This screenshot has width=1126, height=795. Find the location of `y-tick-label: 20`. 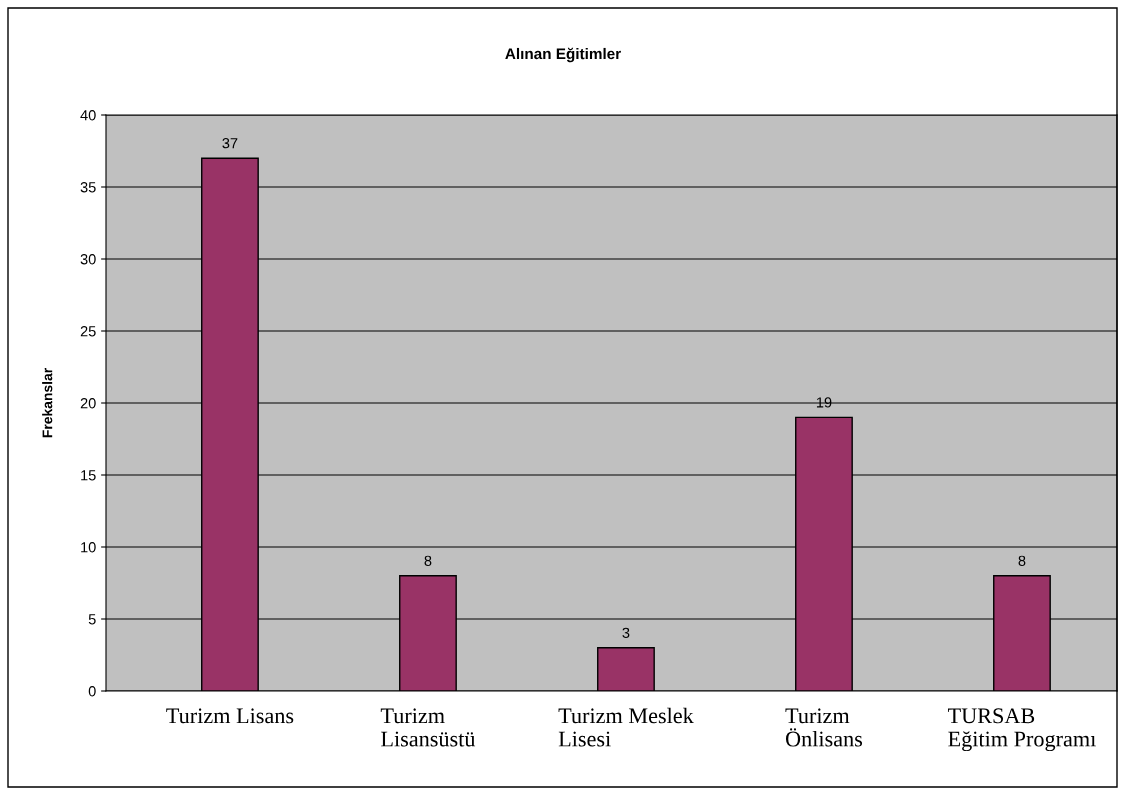

y-tick-label: 20 is located at coordinates (88, 403).